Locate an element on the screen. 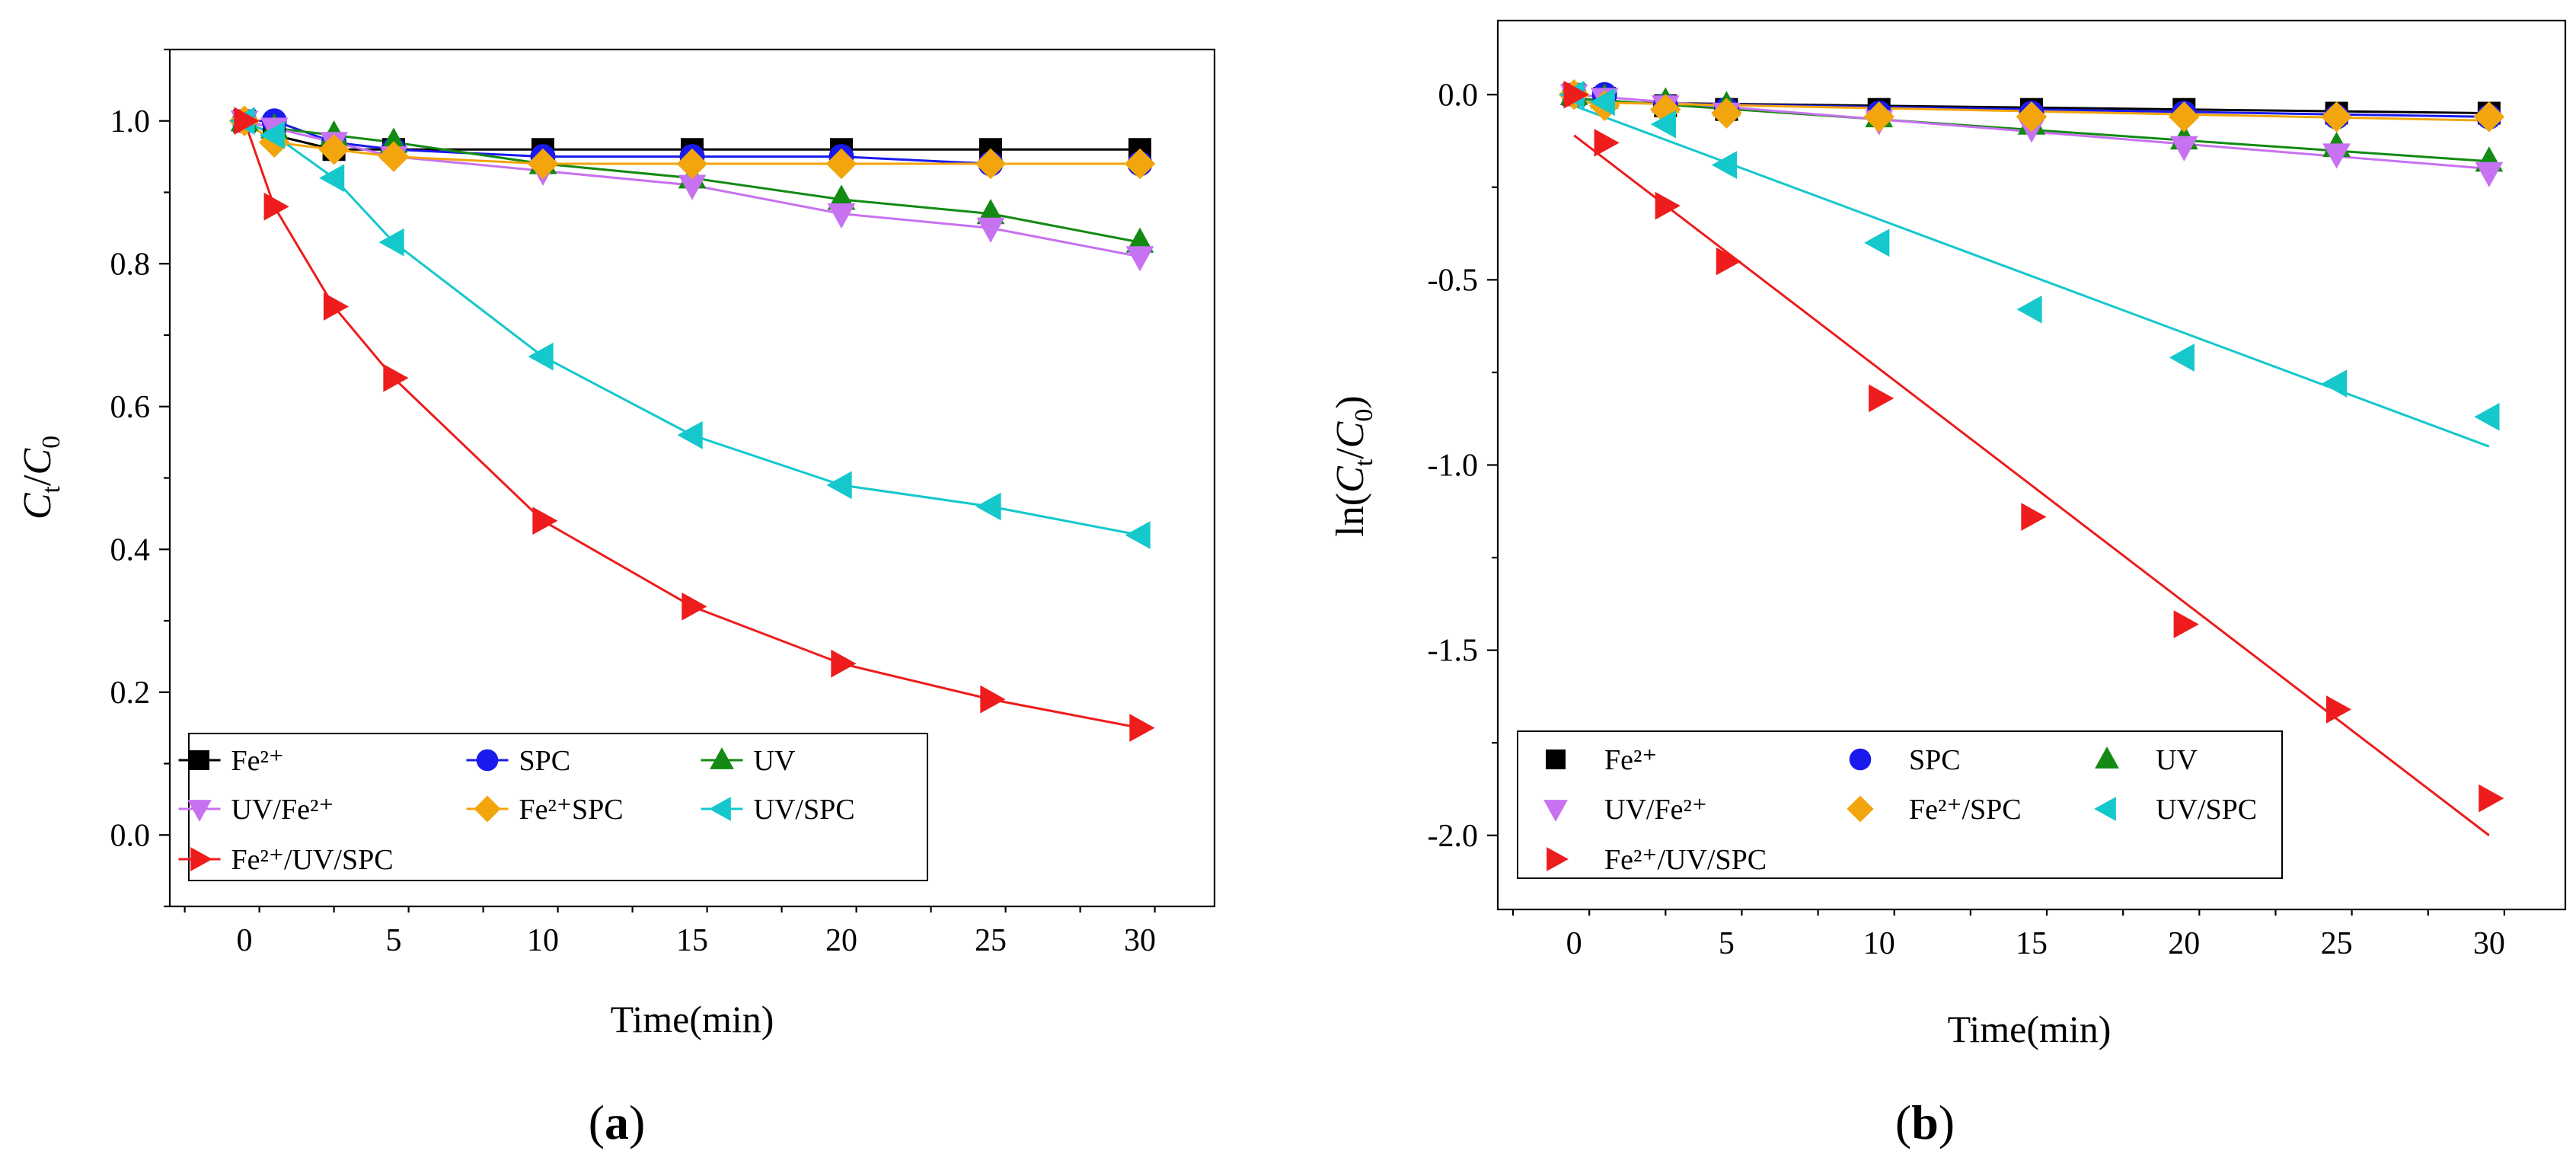  panel-b-y-ticks: 0.0 -0.5 -1.0 -1.5 -2.0 is located at coordinates (1463, 466).